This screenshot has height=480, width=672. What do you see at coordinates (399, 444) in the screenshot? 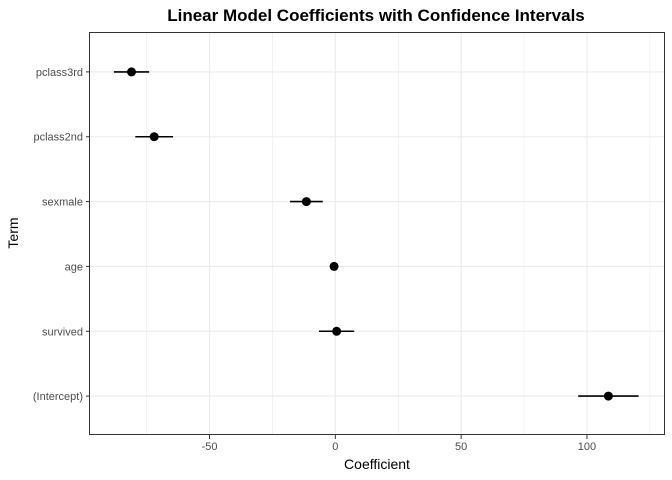
I see `x-axis-ticks: -50 0 50 100` at bounding box center [399, 444].